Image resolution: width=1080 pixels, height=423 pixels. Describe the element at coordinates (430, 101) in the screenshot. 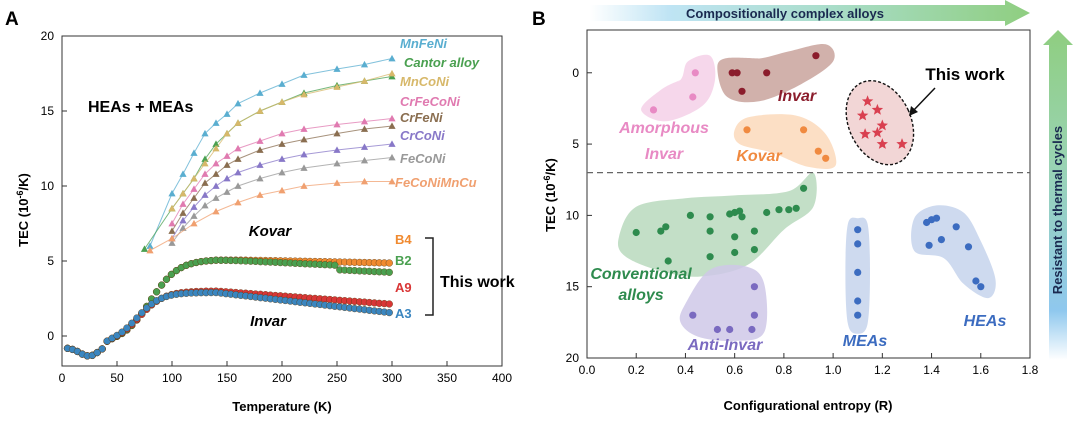

I see `a-lit-series-label: CrFeCoNi` at that location.